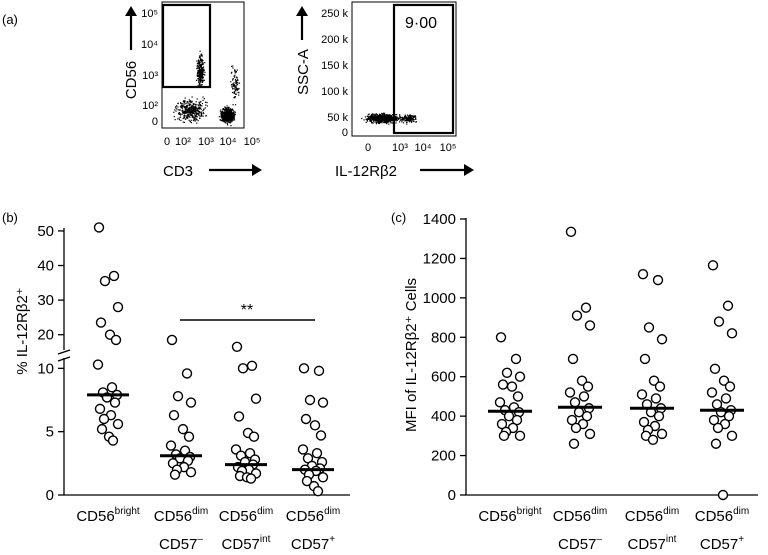 This screenshot has height=555, width=768. What do you see at coordinates (443, 456) in the screenshot?
I see `y-tick-label: 200` at bounding box center [443, 456].